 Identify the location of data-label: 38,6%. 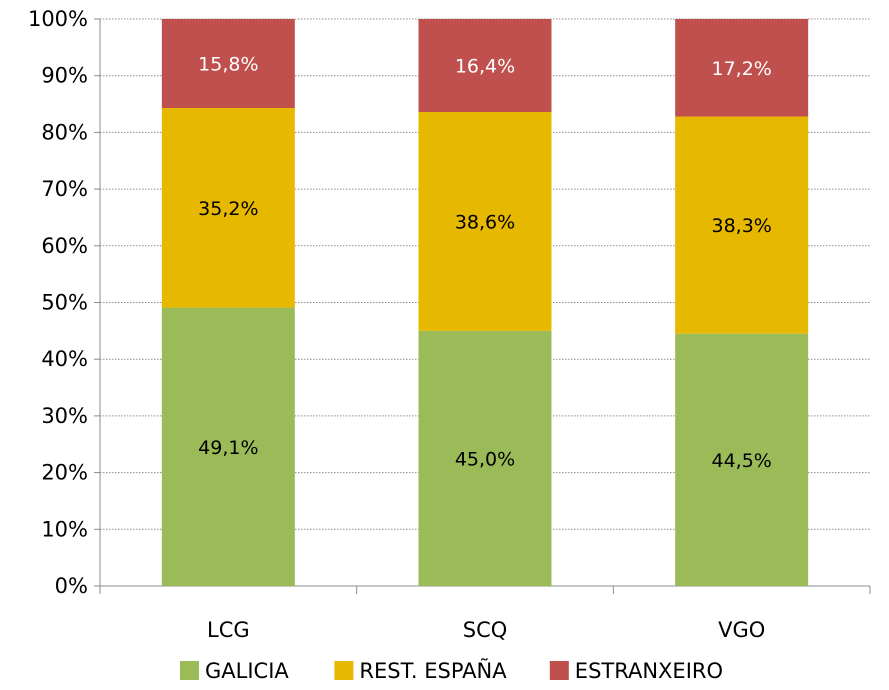
(485, 222).